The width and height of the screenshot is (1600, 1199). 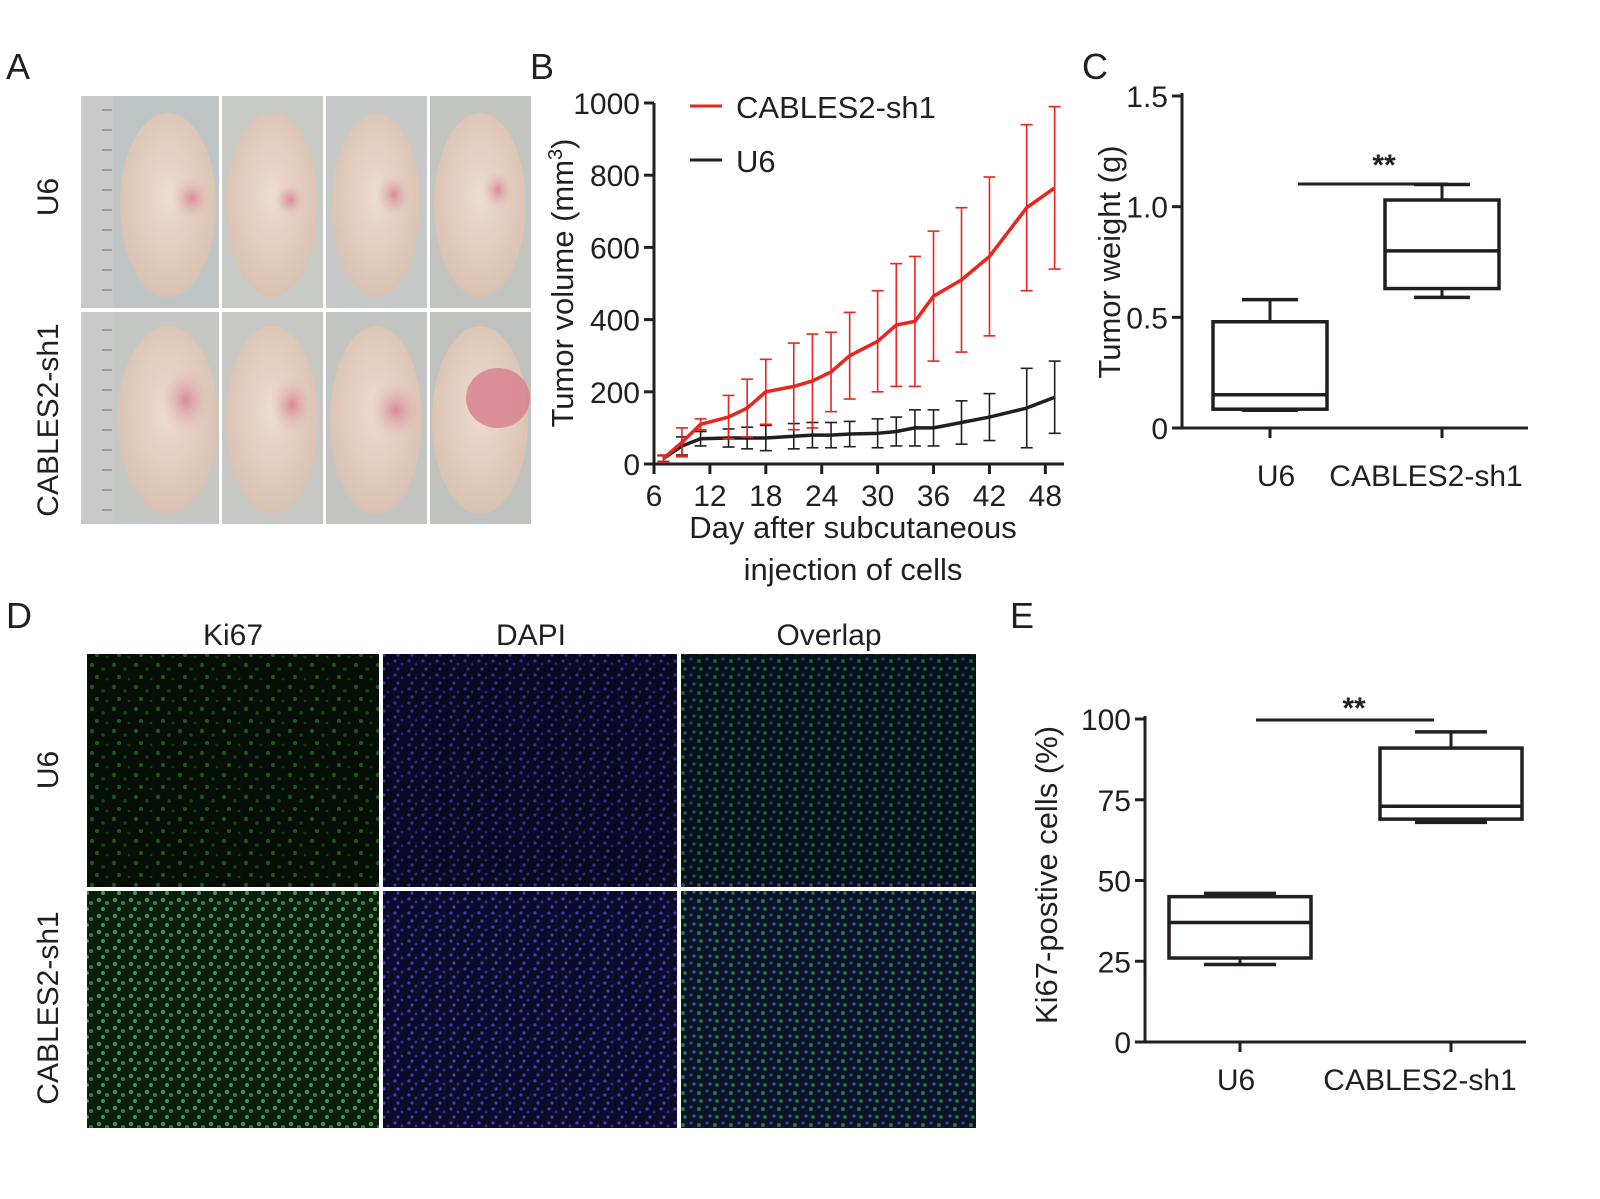 I want to click on b-y-tick-label: 400, so click(x=615, y=321).